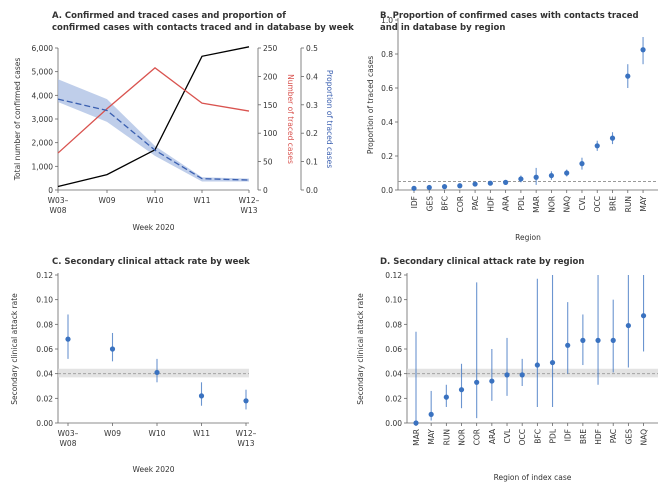 The height and width of the screenshot is (492, 667). What do you see at coordinates (270, 76) in the screenshot?
I see `panel-a-right1-tick-label: 200` at bounding box center [270, 76].